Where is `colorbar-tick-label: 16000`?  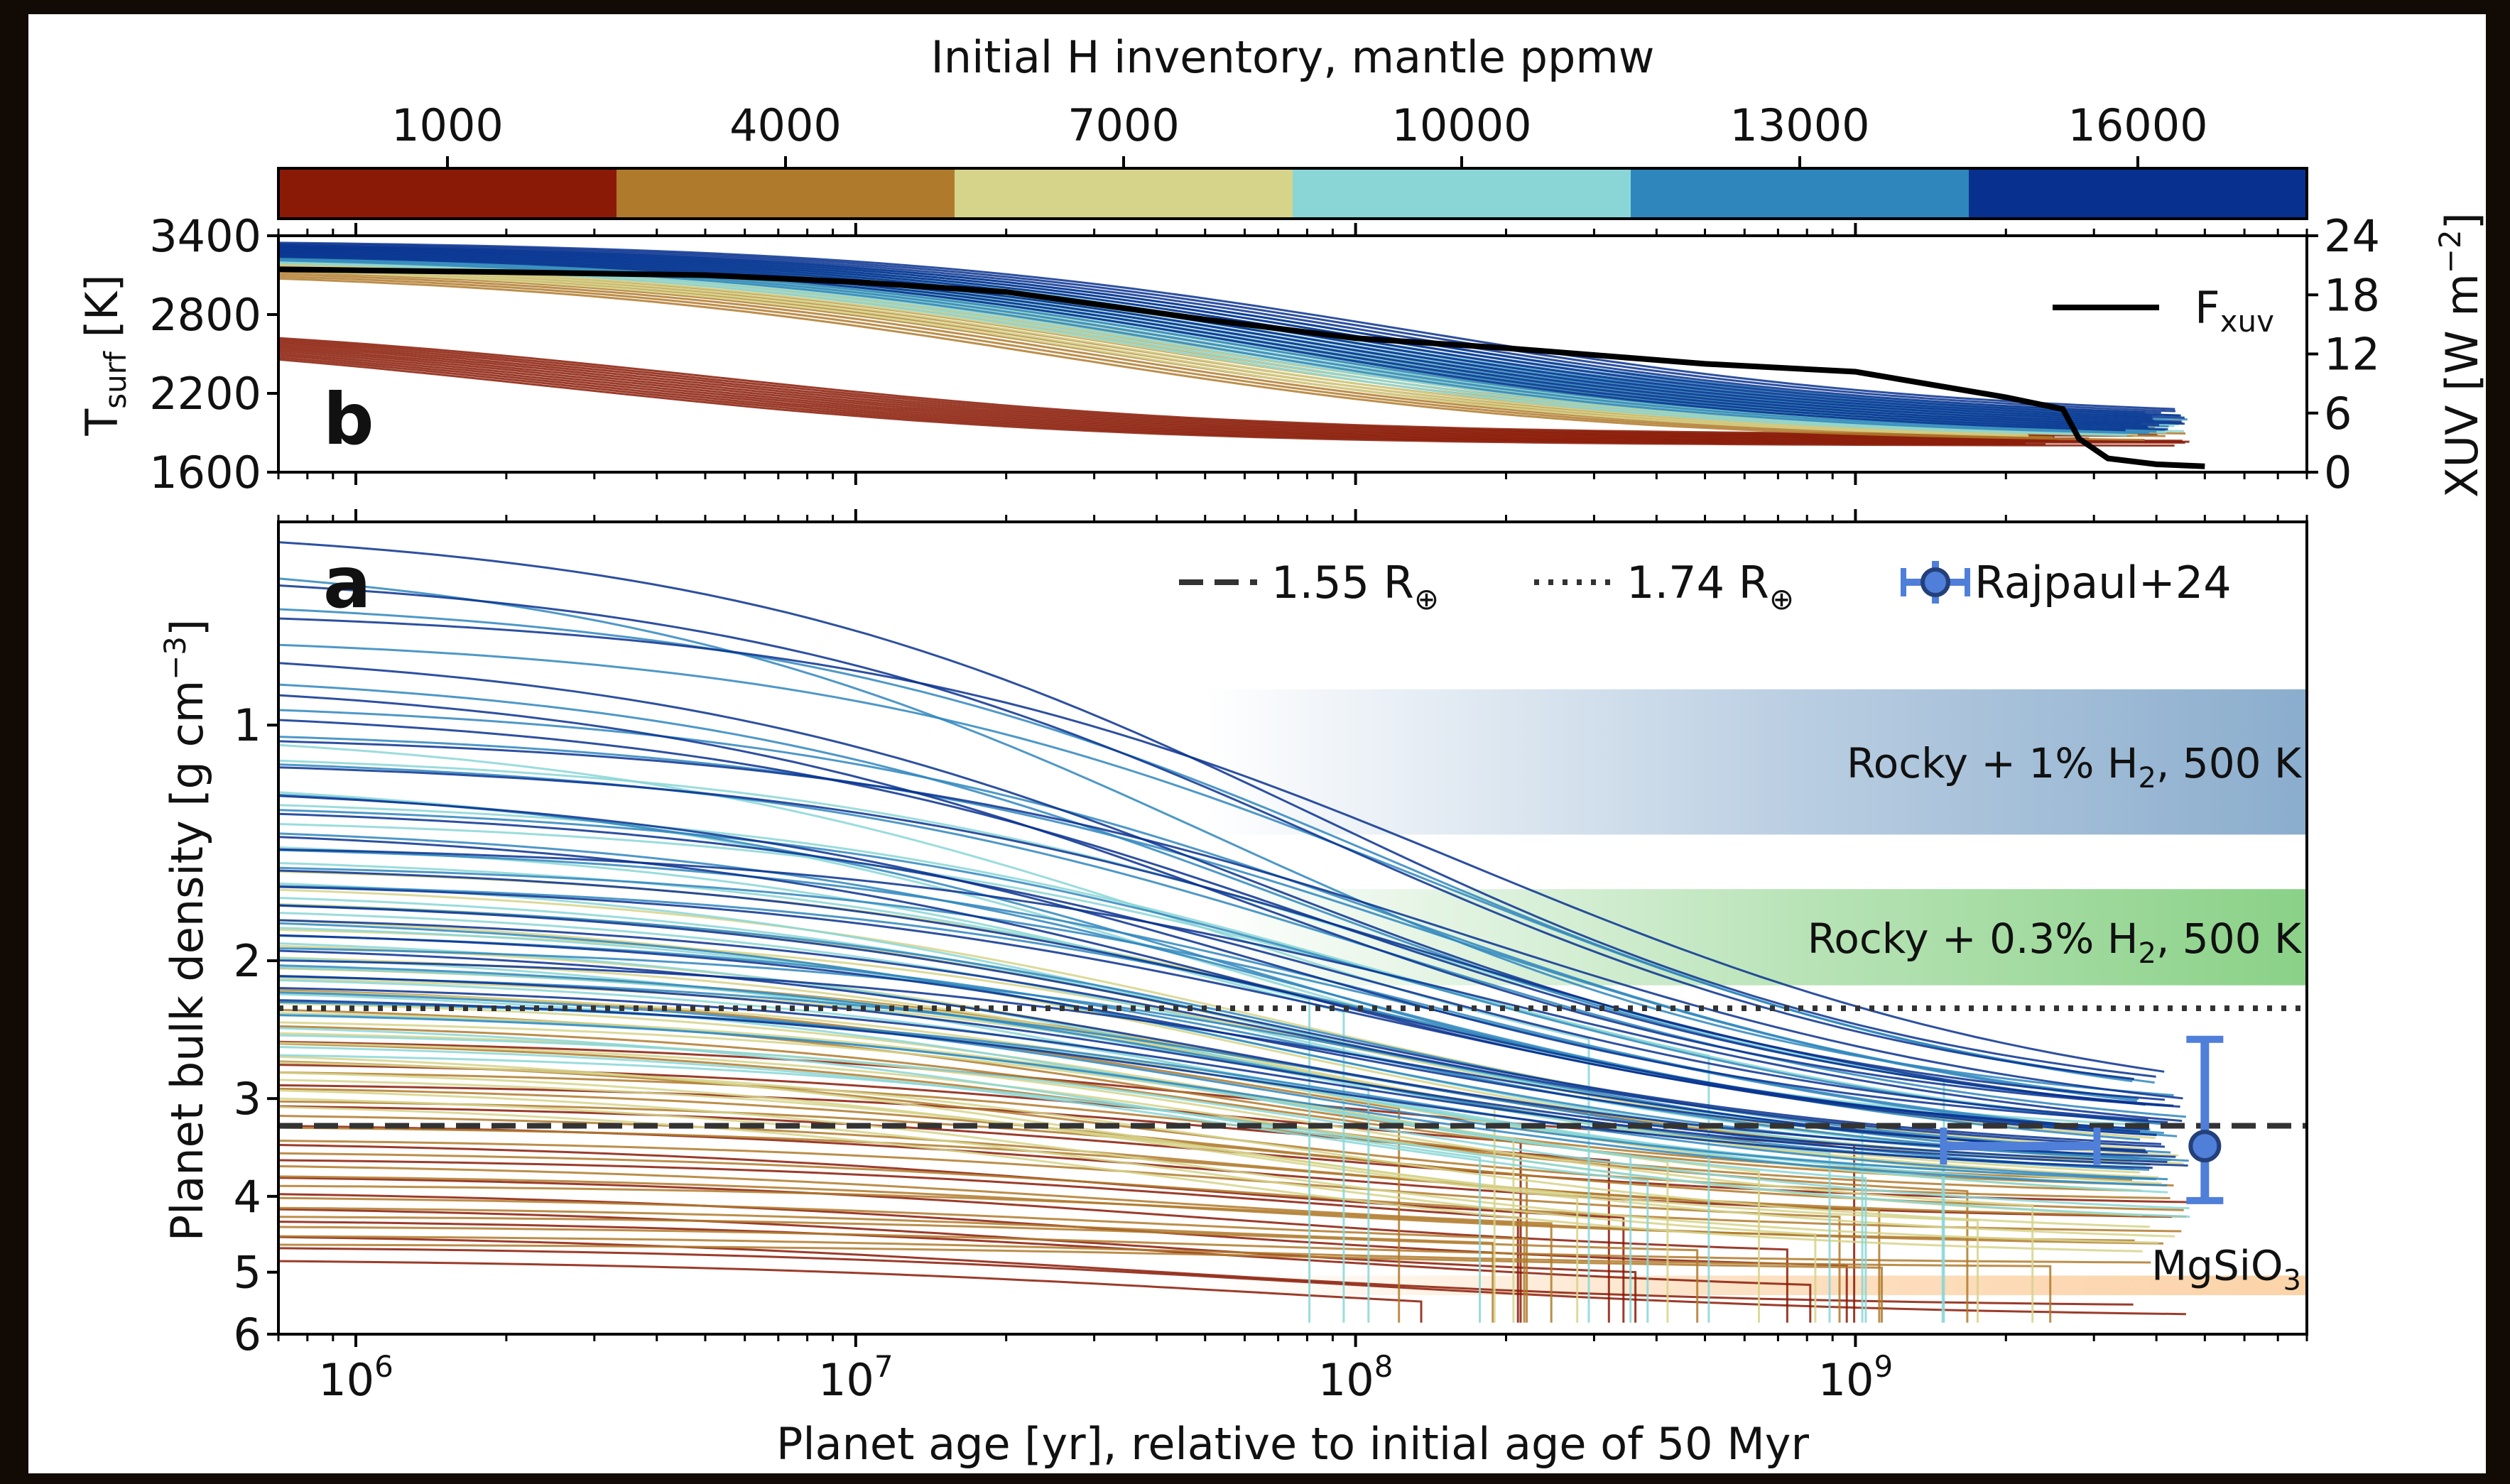
colorbar-tick-label: 16000 is located at coordinates (2137, 125).